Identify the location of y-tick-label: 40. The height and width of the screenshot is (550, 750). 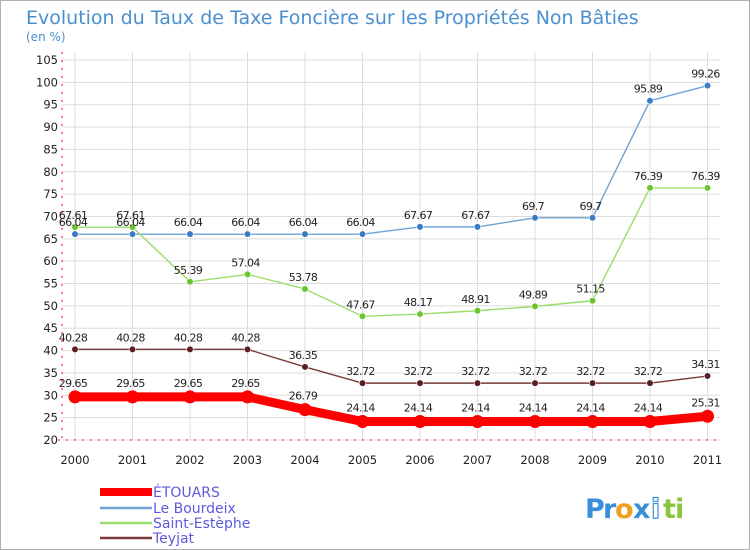
(50, 351).